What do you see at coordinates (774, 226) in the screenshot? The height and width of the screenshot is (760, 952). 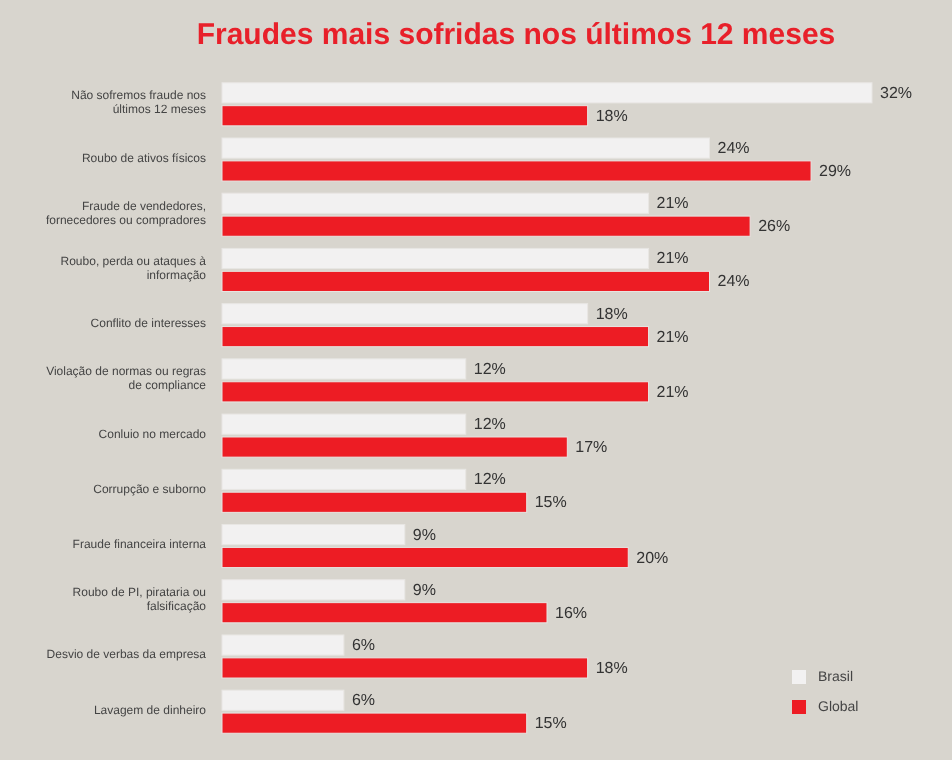 I see `data-label: 26%` at bounding box center [774, 226].